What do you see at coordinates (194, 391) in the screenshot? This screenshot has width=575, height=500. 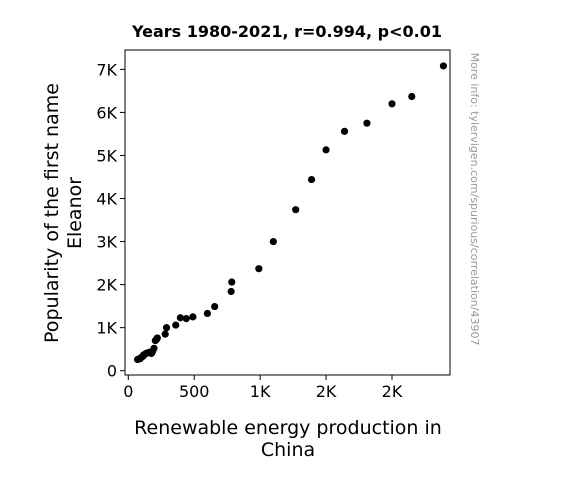 I see `x-tick-label: 500` at bounding box center [194, 391].